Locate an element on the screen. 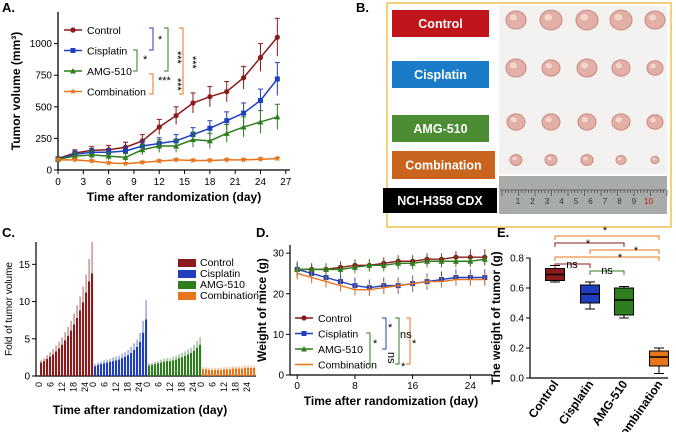 The width and height of the screenshot is (676, 432). data-point-cisplatin is located at coordinates (125, 151).